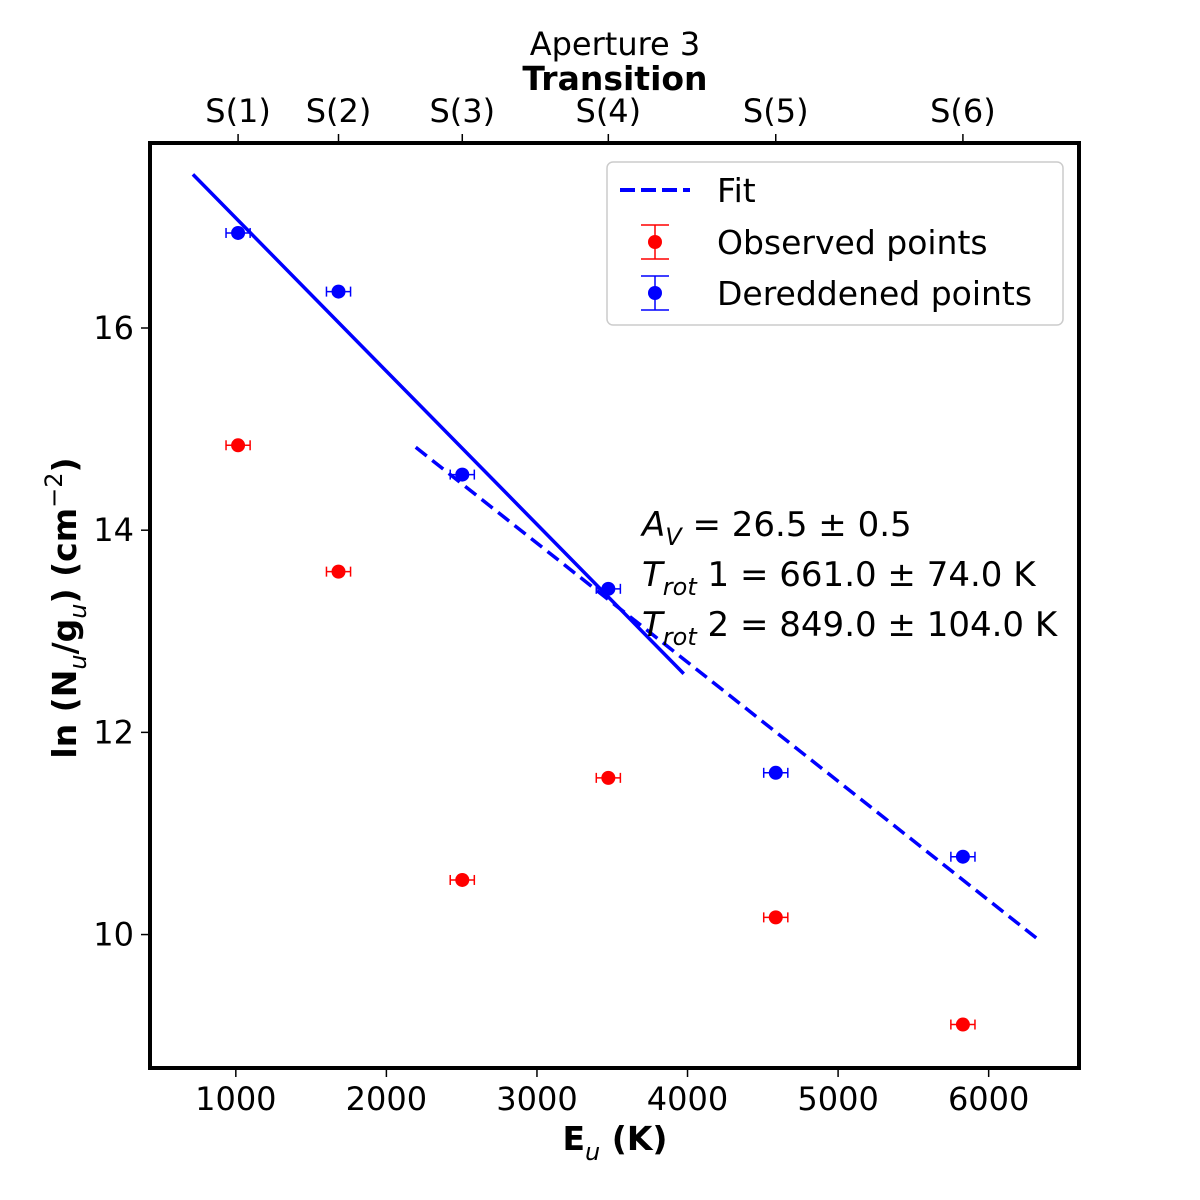 The width and height of the screenshot is (1200, 1200). I want to click on x-tick-label: 2000, so click(386, 1099).